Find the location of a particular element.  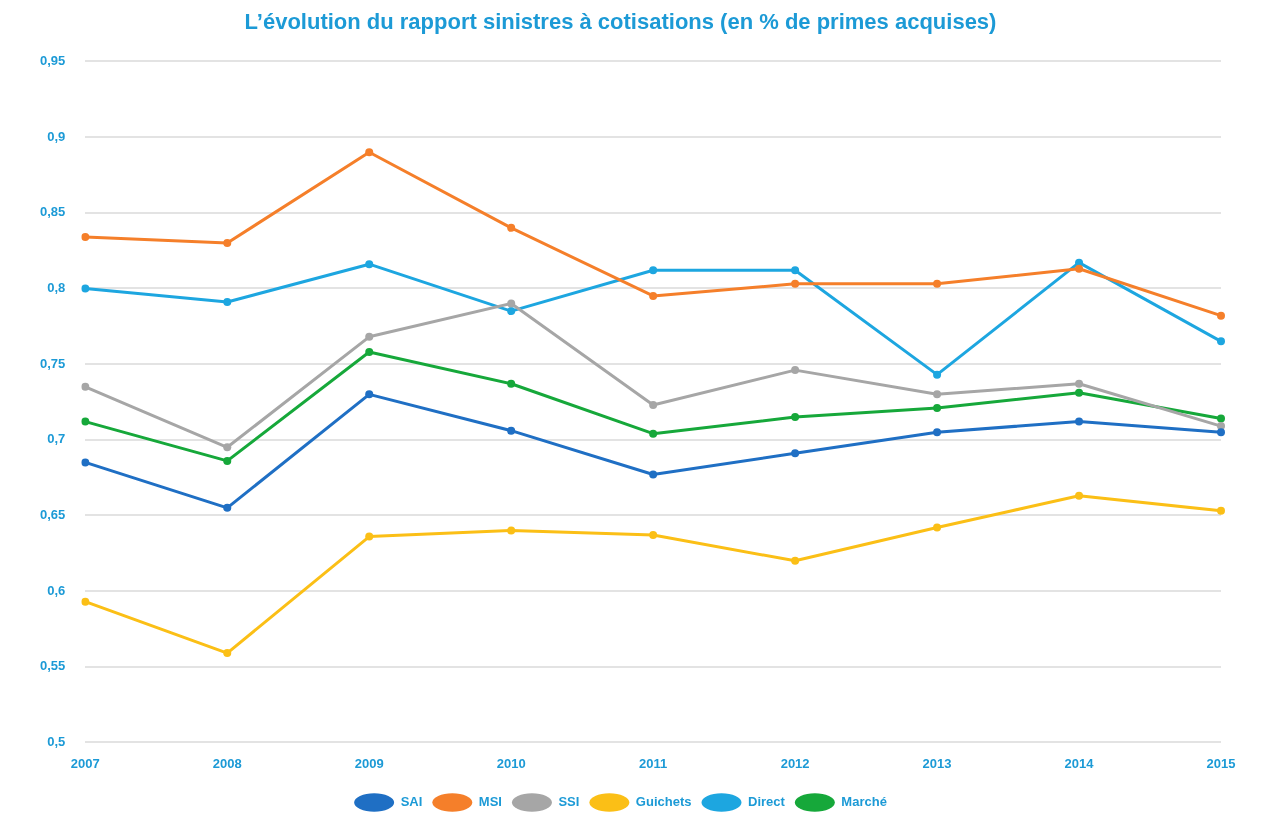

y-tick-label: 0,55 is located at coordinates (52, 666).